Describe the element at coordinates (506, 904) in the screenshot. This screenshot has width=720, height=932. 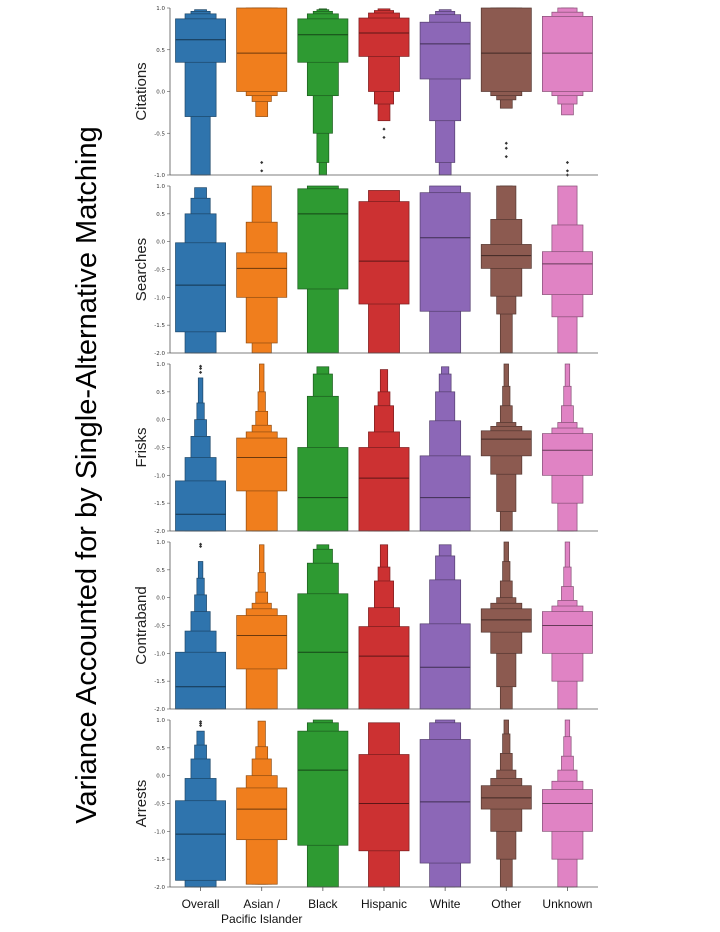
I see `x-category-label-other: Other` at that location.